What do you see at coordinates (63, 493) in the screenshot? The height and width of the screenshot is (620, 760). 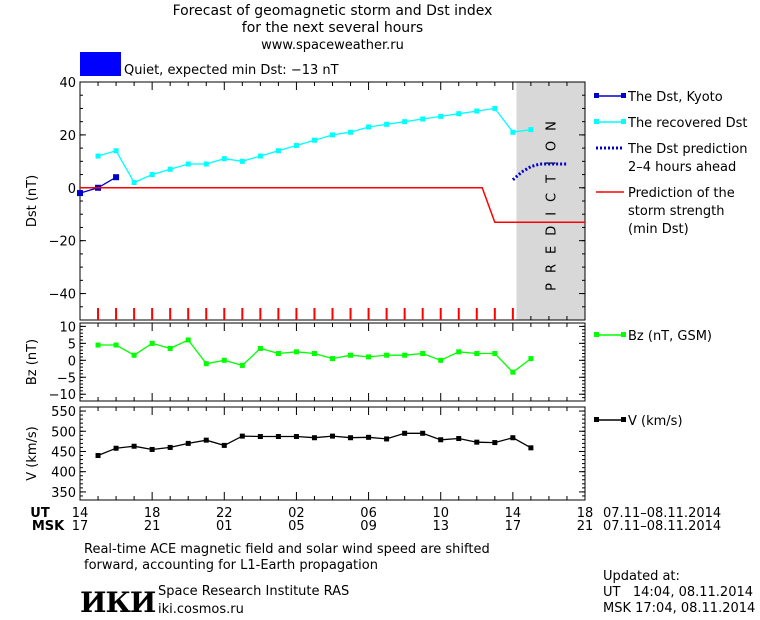 I see `y-tick-label: 350` at bounding box center [63, 493].